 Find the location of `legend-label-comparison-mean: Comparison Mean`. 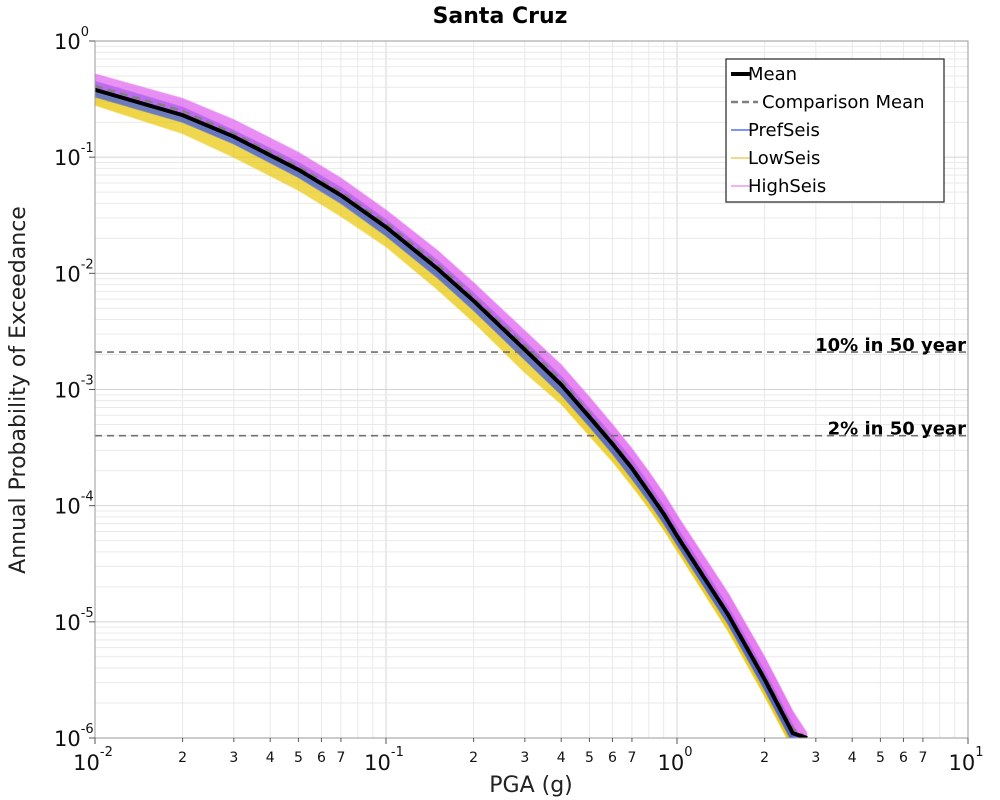

legend-label-comparison-mean: Comparison Mean is located at coordinates (843, 102).